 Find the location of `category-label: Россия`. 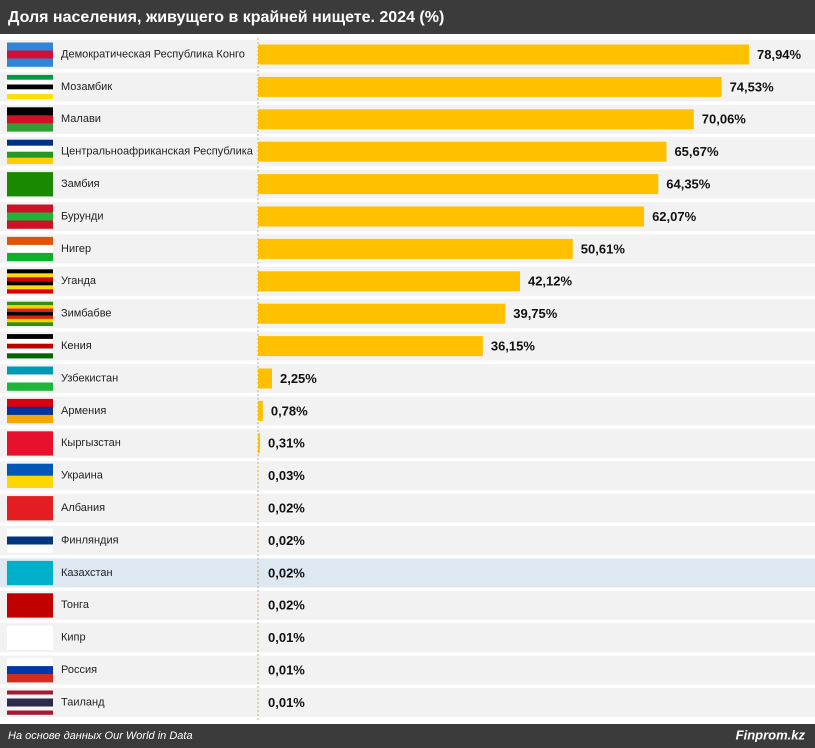

category-label: Россия is located at coordinates (79, 670).